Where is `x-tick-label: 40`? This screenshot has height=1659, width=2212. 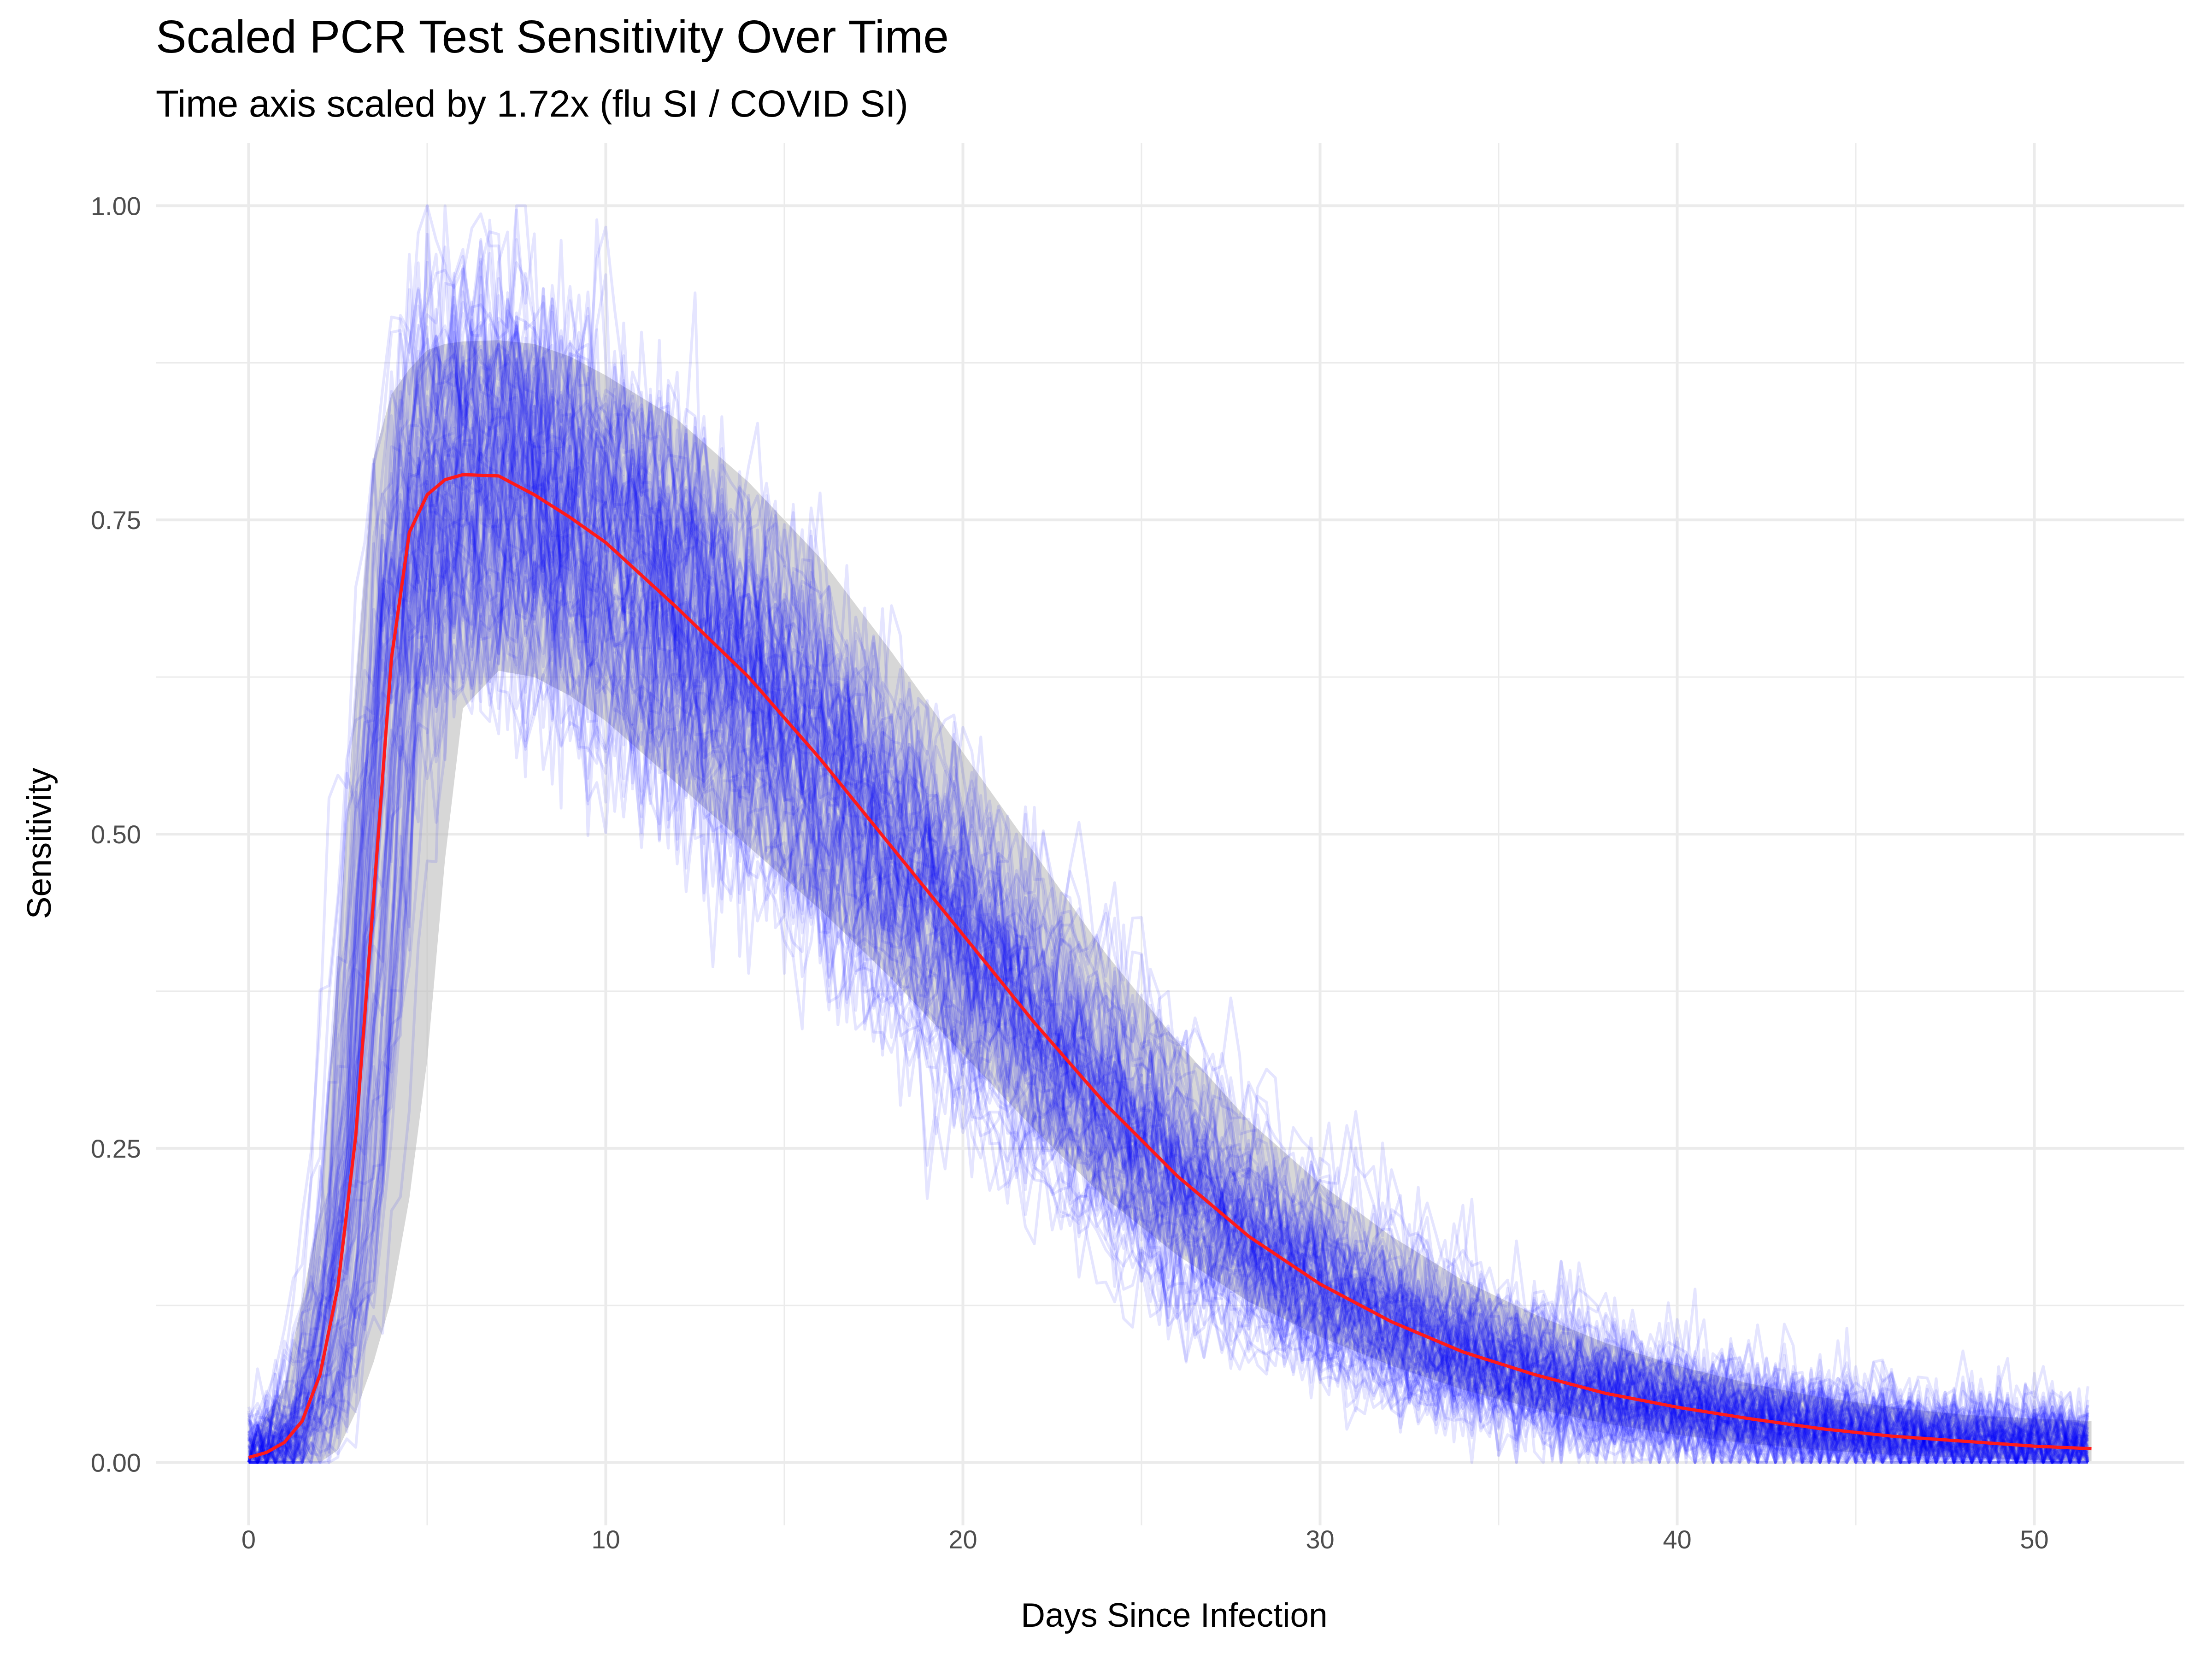
x-tick-label: 40 is located at coordinates (1677, 1539).